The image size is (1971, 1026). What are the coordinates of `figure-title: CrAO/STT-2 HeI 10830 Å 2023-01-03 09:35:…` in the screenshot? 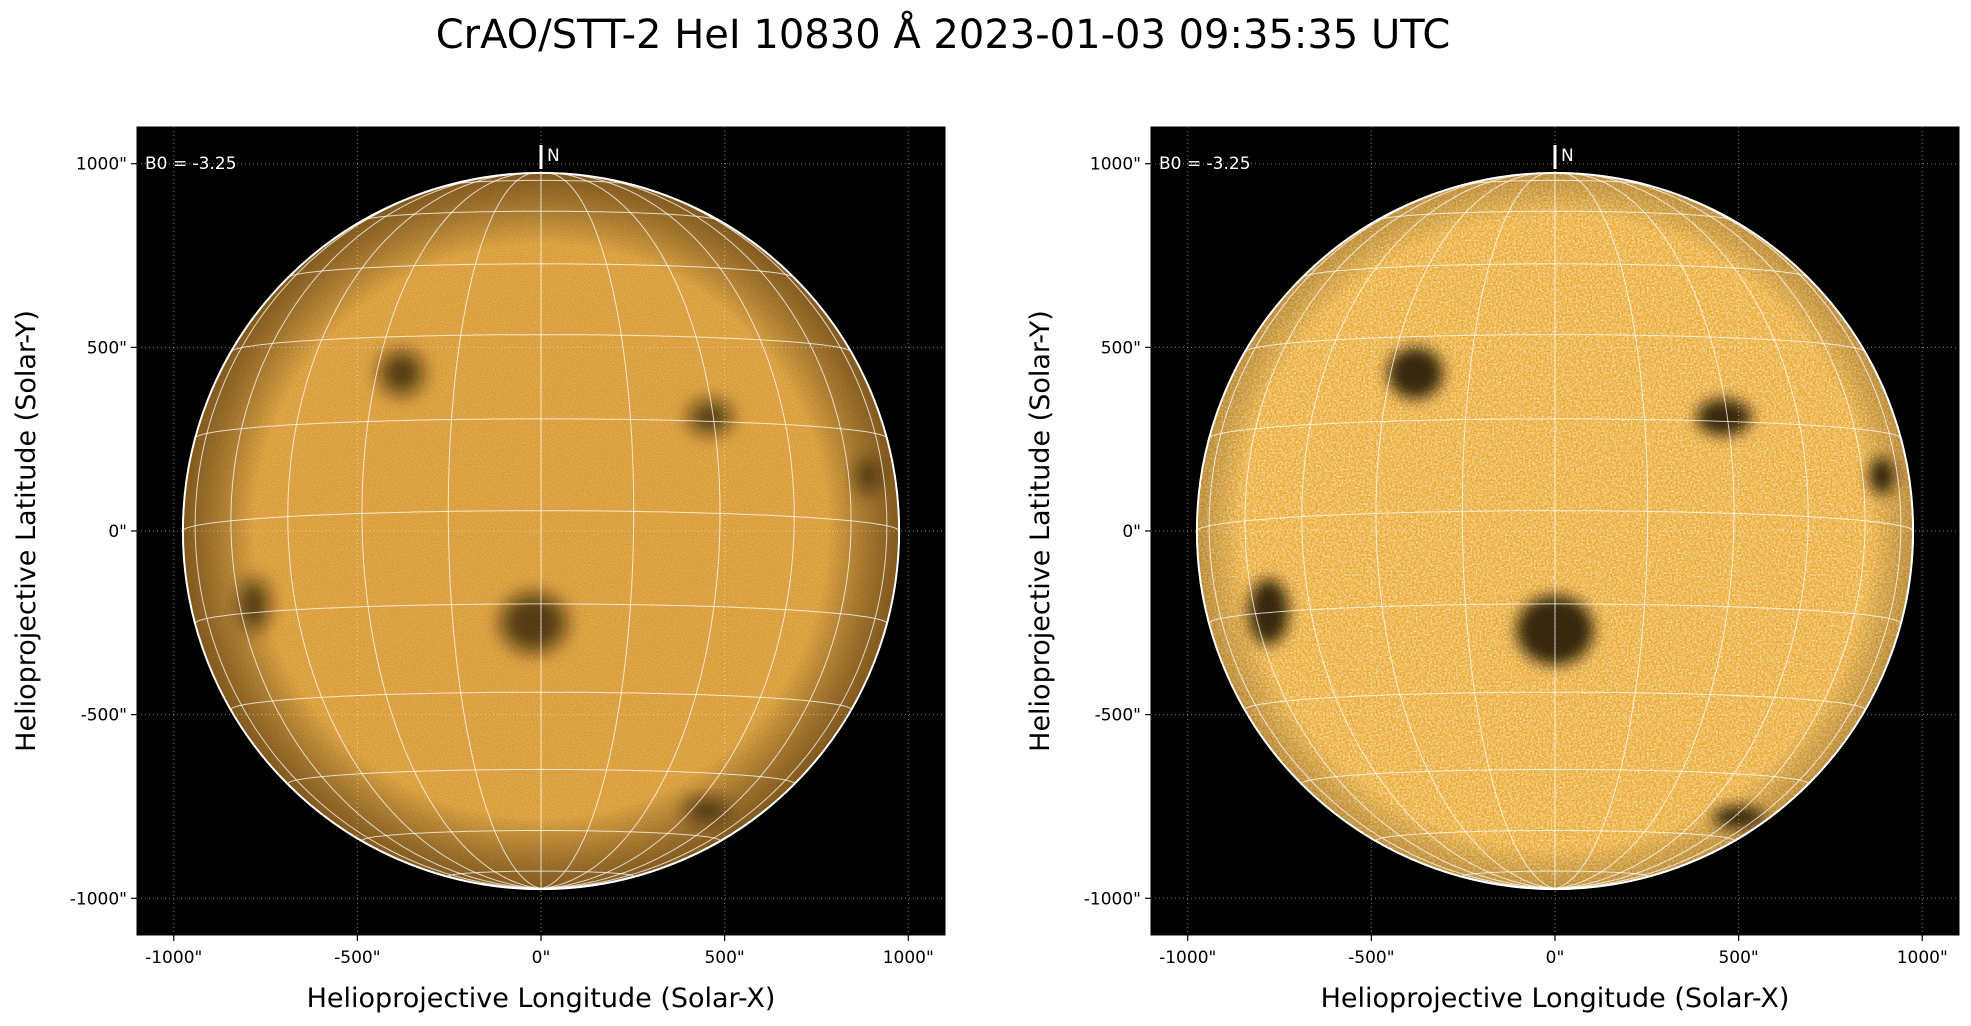 It's located at (943, 35).